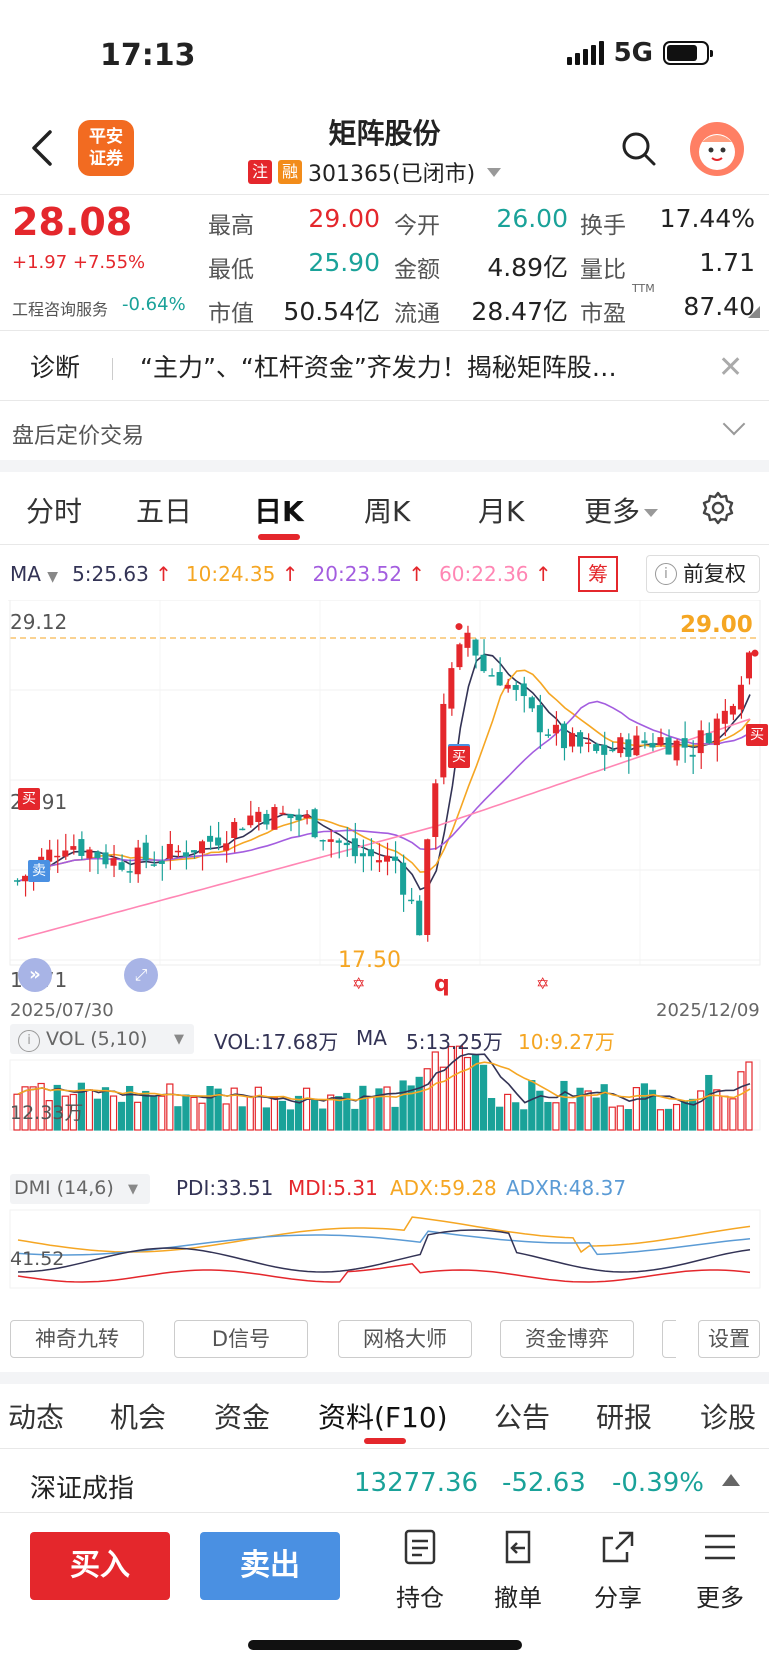 The height and width of the screenshot is (1665, 769). What do you see at coordinates (270, 1566) in the screenshot?
I see `sell-button: 卖出` at bounding box center [270, 1566].